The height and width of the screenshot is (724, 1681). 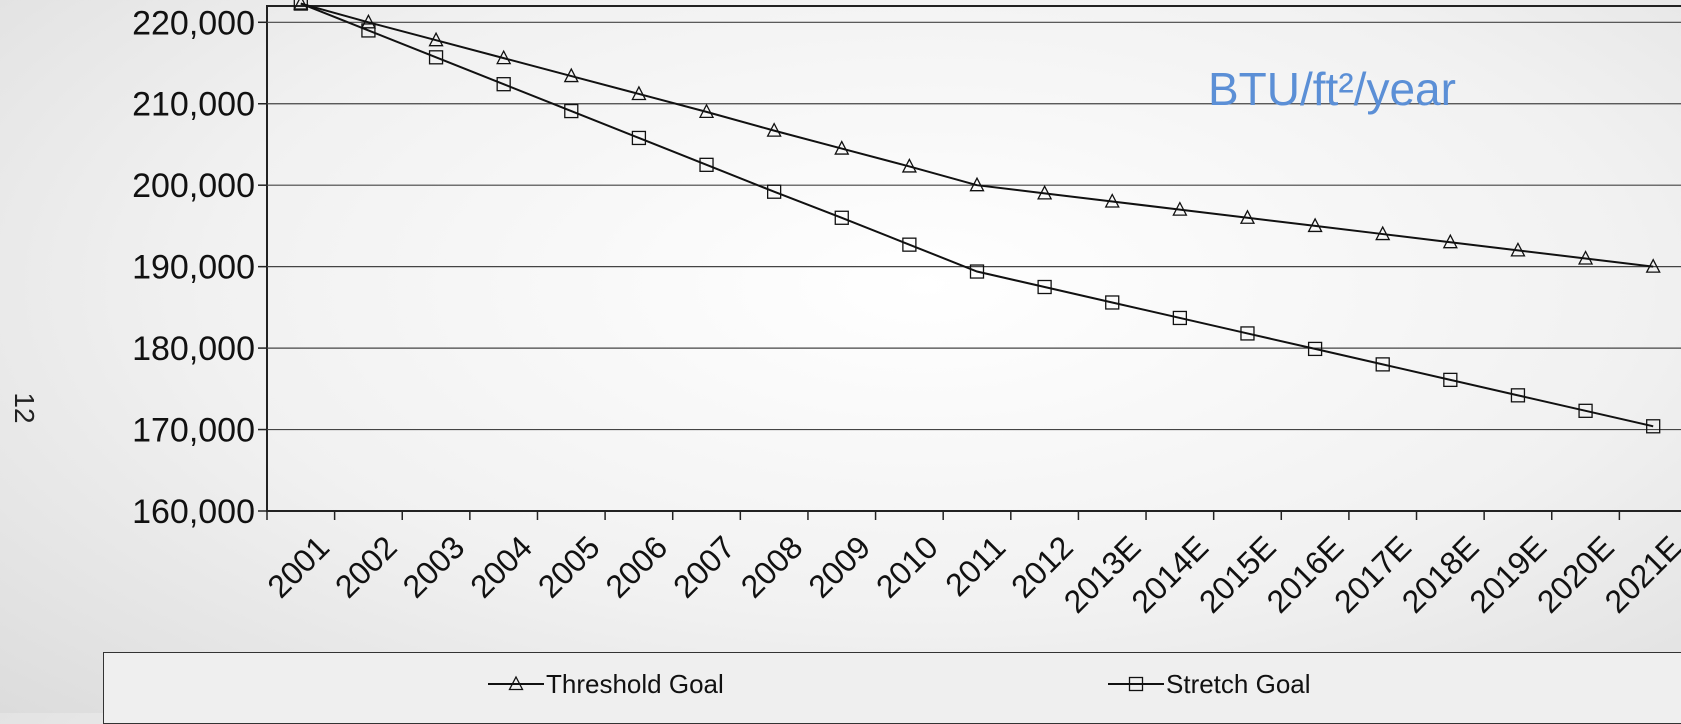 What do you see at coordinates (772, 567) in the screenshot?
I see `x-tick-label: 2008` at bounding box center [772, 567].